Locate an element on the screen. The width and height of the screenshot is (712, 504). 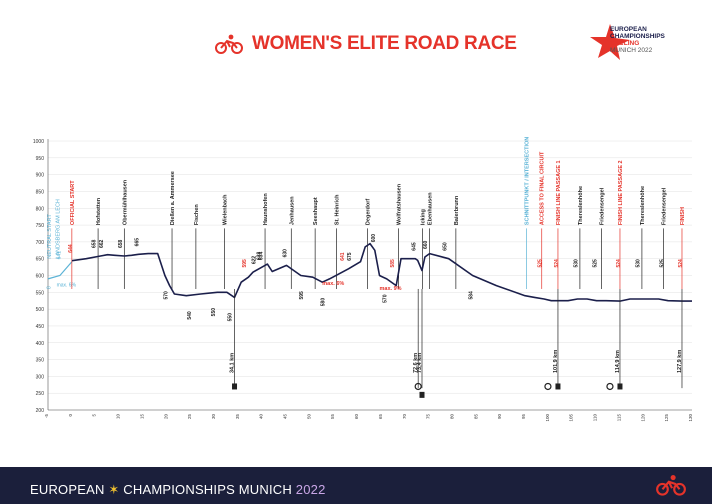
elevation-label: 540 is located at coordinates (190, 315).